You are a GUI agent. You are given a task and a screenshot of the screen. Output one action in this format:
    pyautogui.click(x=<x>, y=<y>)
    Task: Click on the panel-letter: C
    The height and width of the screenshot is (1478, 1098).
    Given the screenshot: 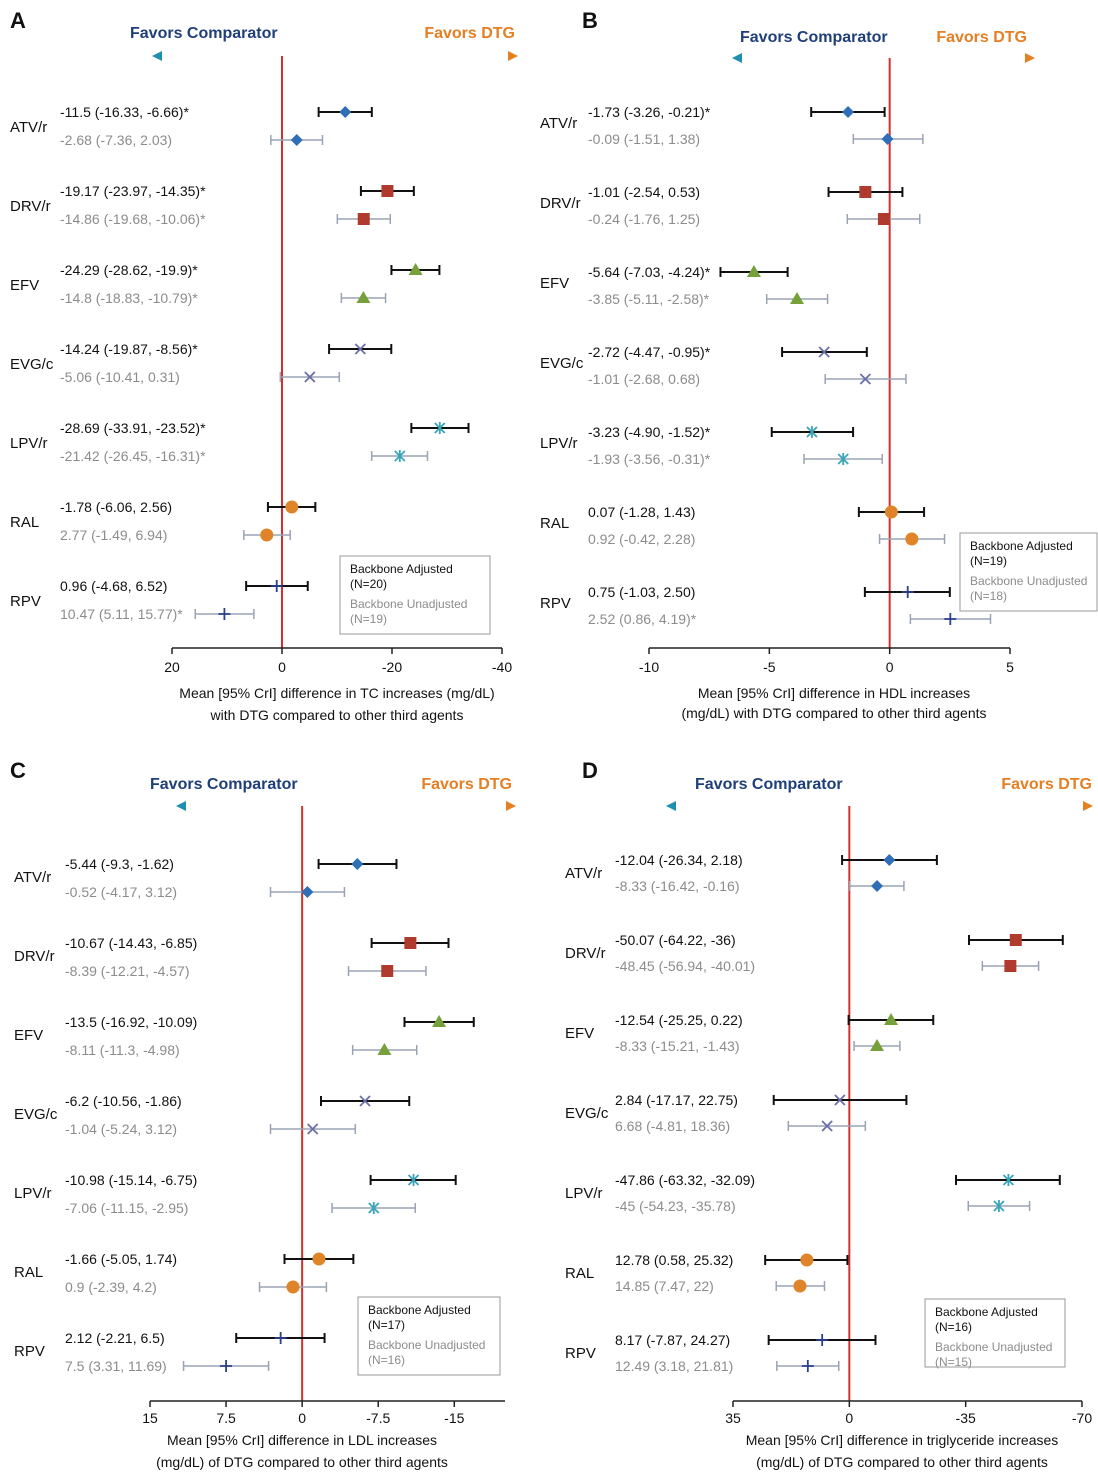 What is the action you would take?
    pyautogui.click(x=18, y=770)
    